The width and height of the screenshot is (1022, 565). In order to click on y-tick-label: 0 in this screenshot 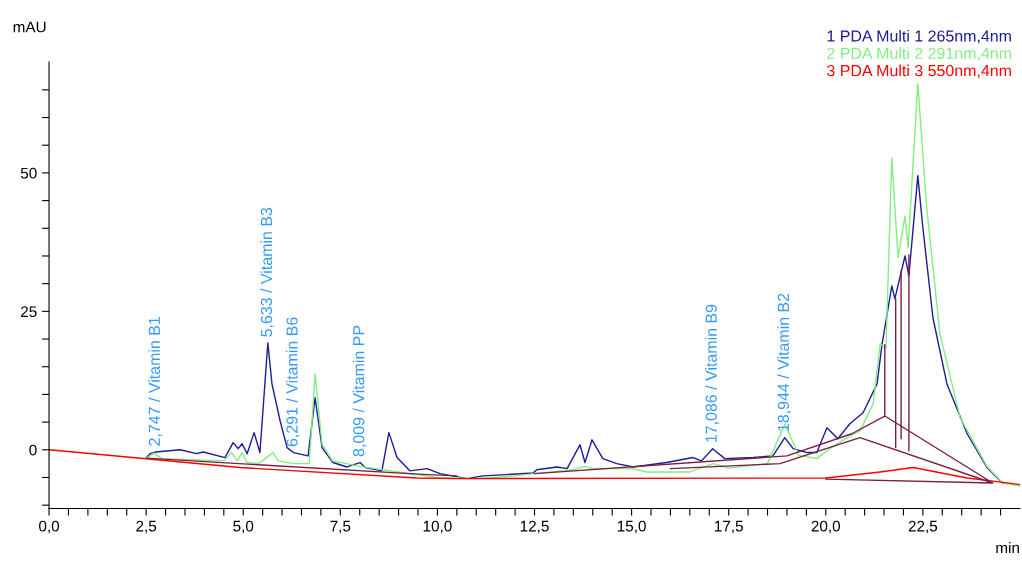, I will do `click(33, 450)`.